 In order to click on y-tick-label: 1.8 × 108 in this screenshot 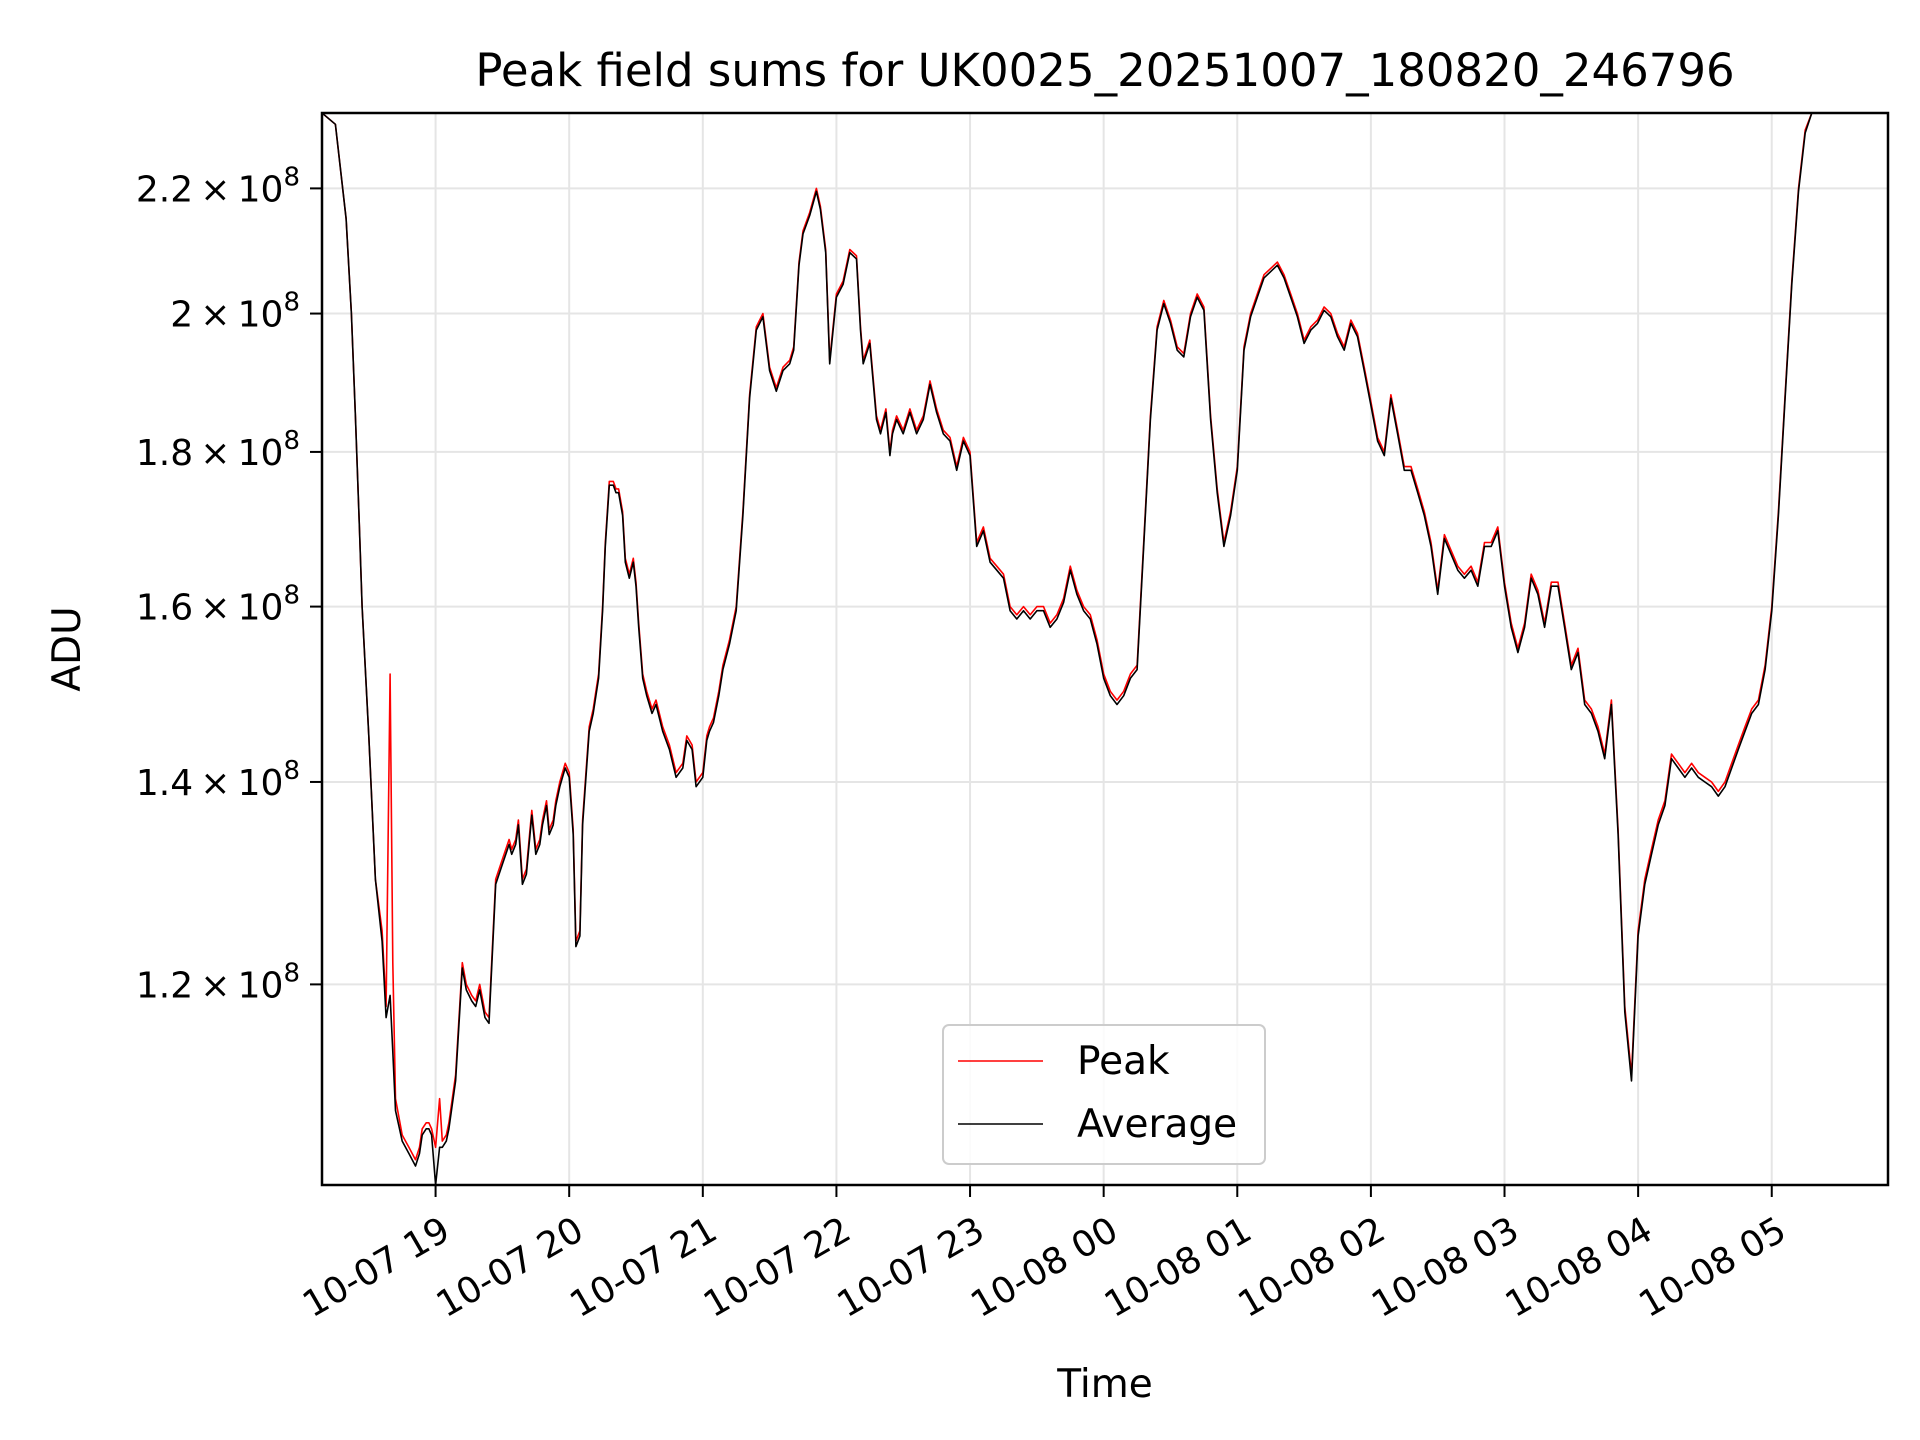, I will do `click(218, 450)`.